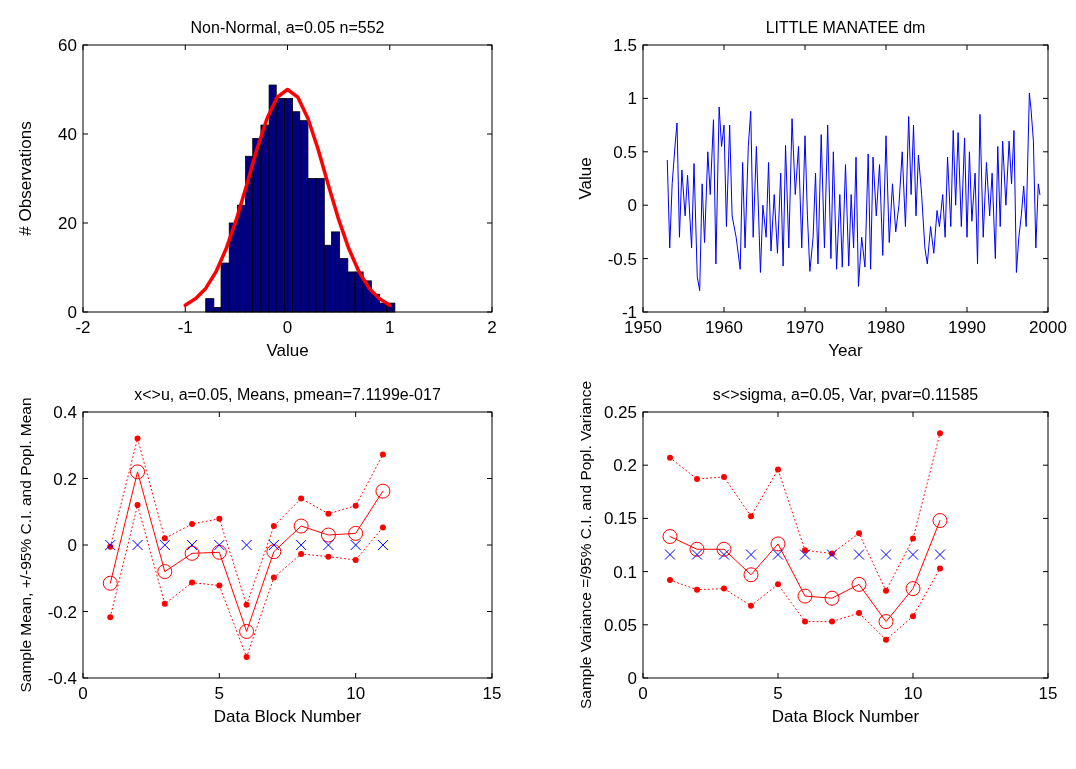 The image size is (1076, 769). I want to click on x-tick-label: 1960, so click(724, 327).